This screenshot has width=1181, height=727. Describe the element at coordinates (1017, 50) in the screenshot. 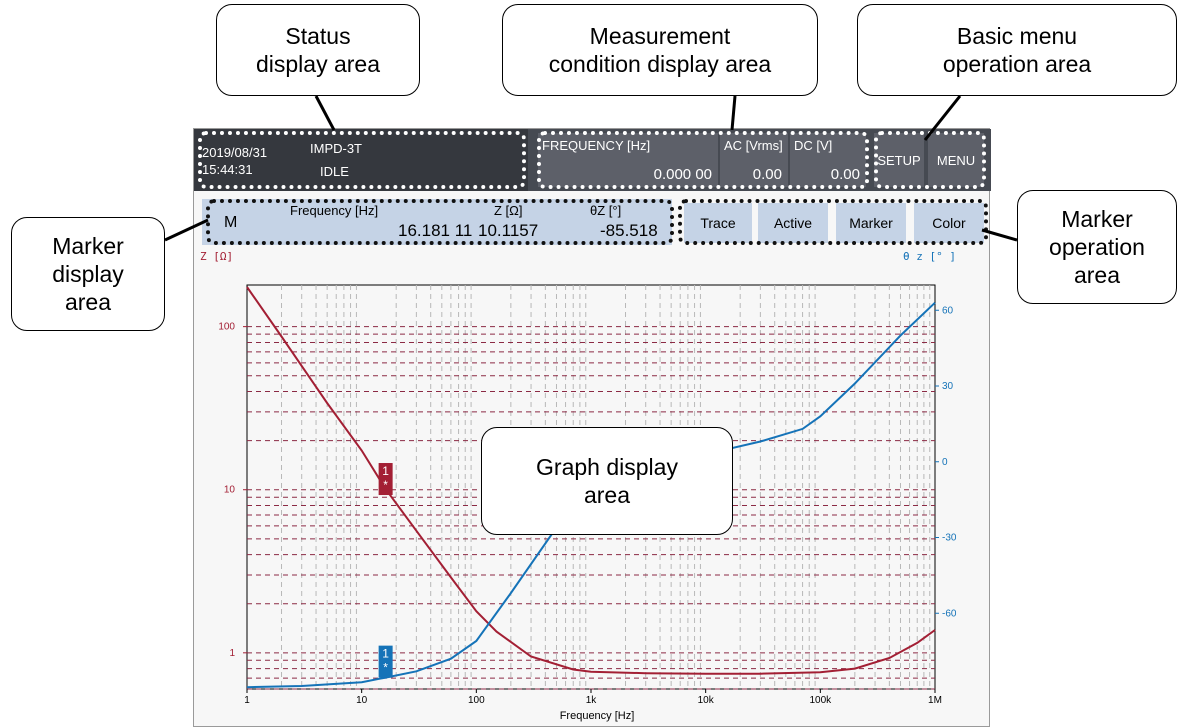

I see `callout-basic-menu-operation-area: Basic menu operation area` at that location.